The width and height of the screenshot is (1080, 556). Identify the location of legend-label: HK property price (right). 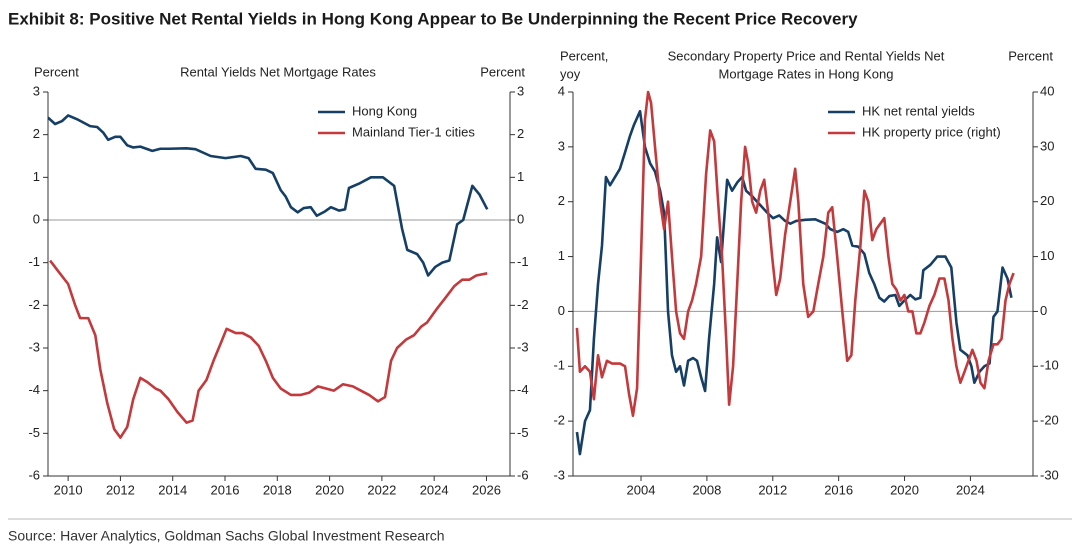
(931, 131).